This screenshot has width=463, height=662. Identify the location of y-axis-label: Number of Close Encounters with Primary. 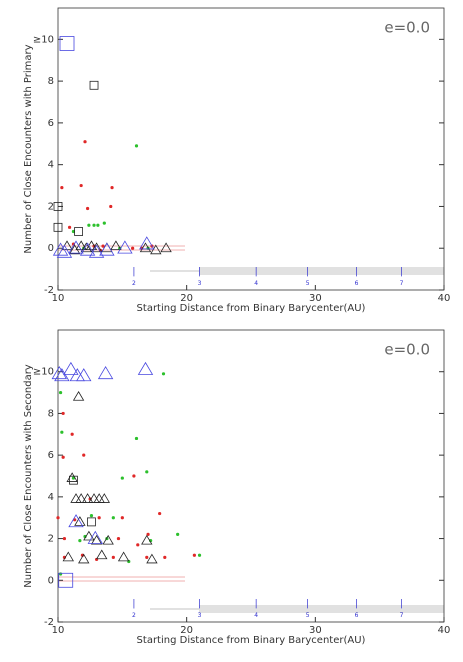
(28, 148).